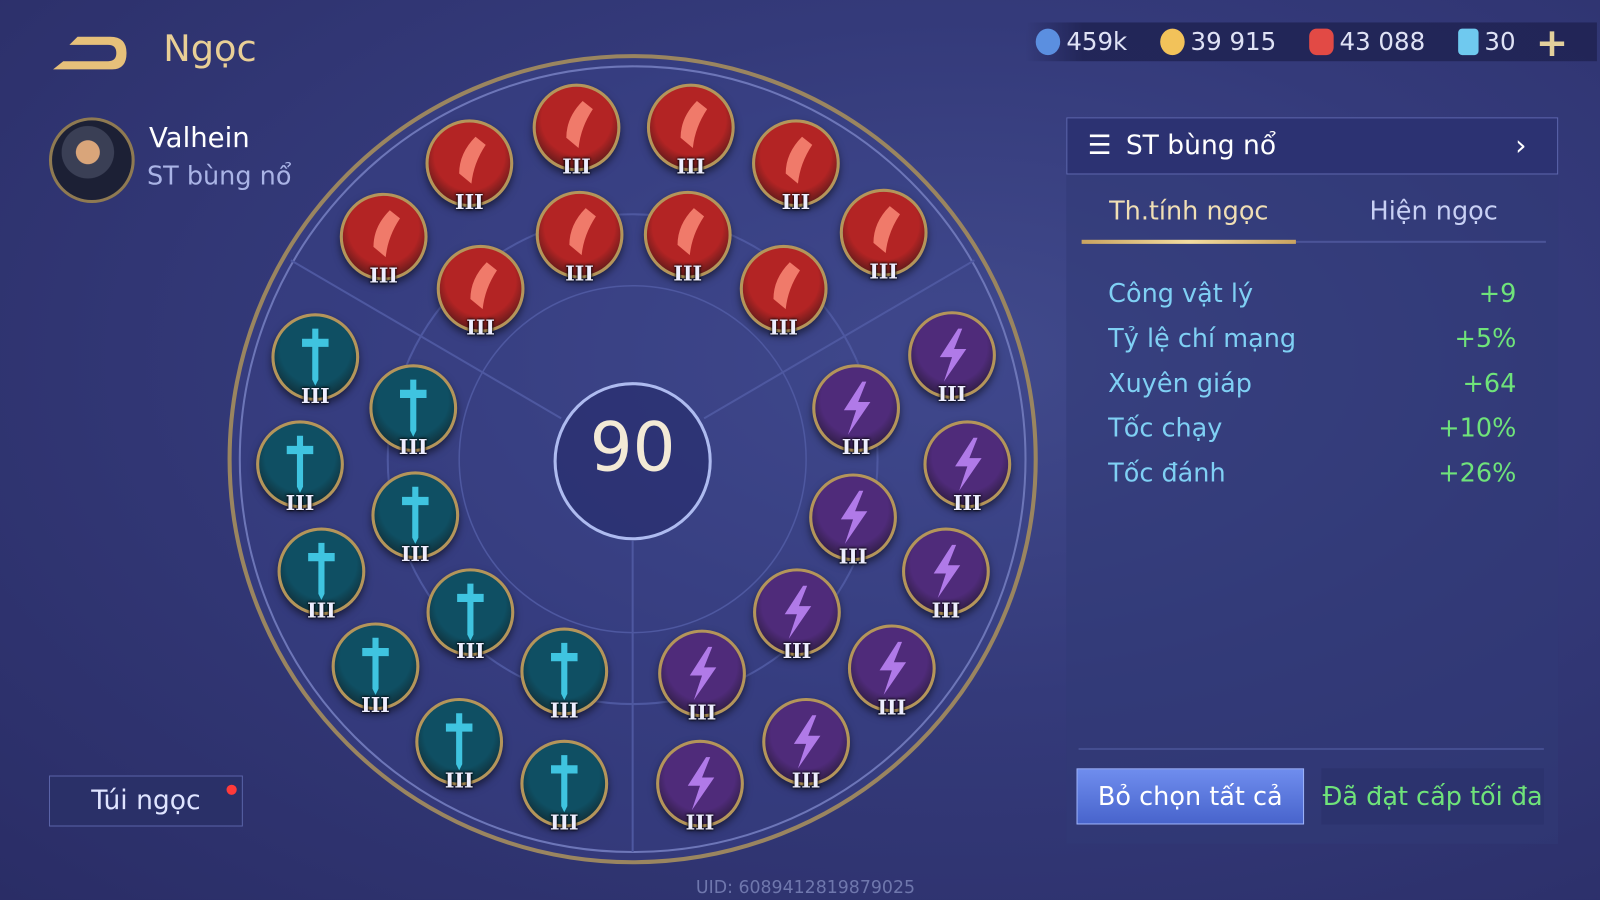 This screenshot has width=1600, height=900. I want to click on tab-rune-stats: Th.tính ngọc, so click(1189, 210).